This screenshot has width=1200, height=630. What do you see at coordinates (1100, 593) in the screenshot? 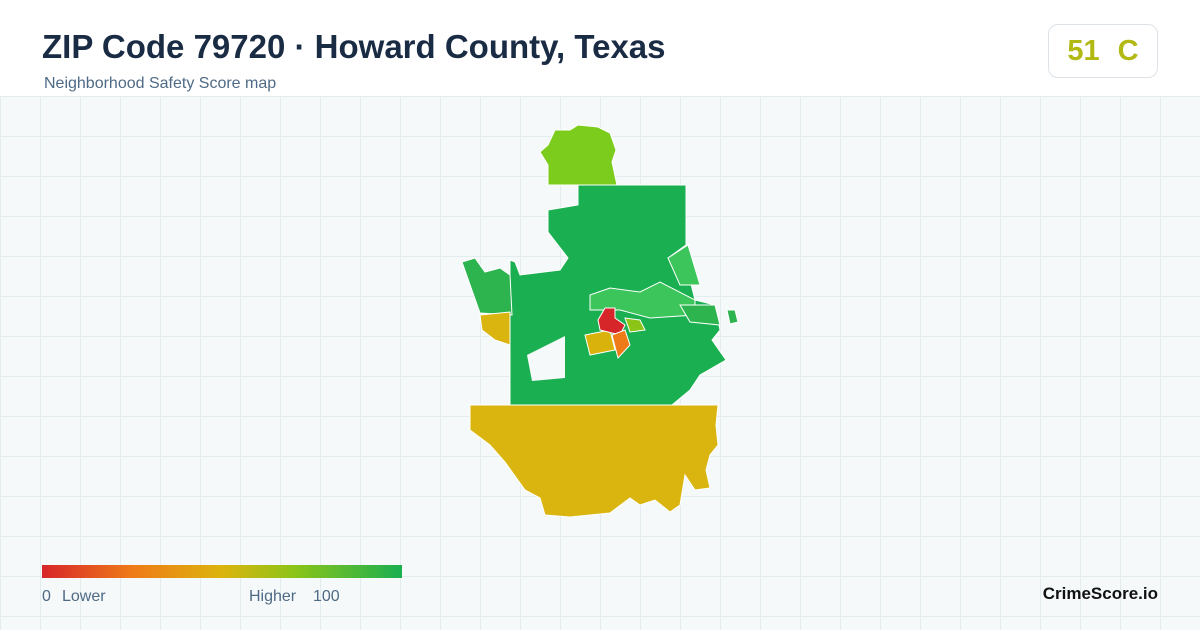
I see `brand: CrimeScore.io` at bounding box center [1100, 593].